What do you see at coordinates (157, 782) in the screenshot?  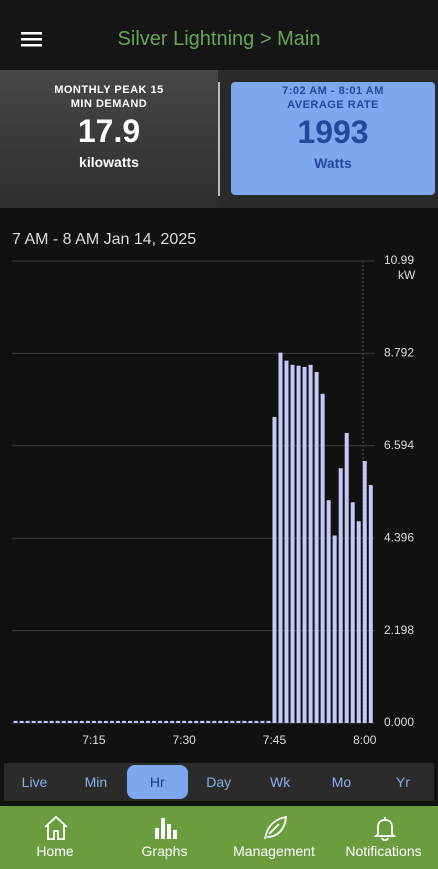 I see `range-tab: Hr` at bounding box center [157, 782].